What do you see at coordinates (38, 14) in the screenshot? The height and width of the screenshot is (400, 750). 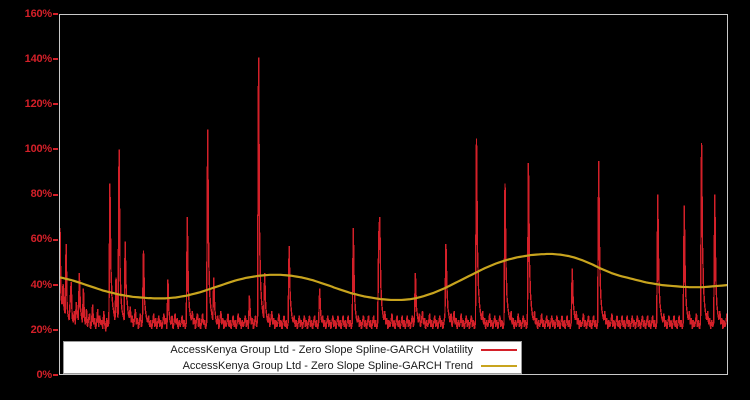 I see `y-axis-tick-160: 160%` at bounding box center [38, 14].